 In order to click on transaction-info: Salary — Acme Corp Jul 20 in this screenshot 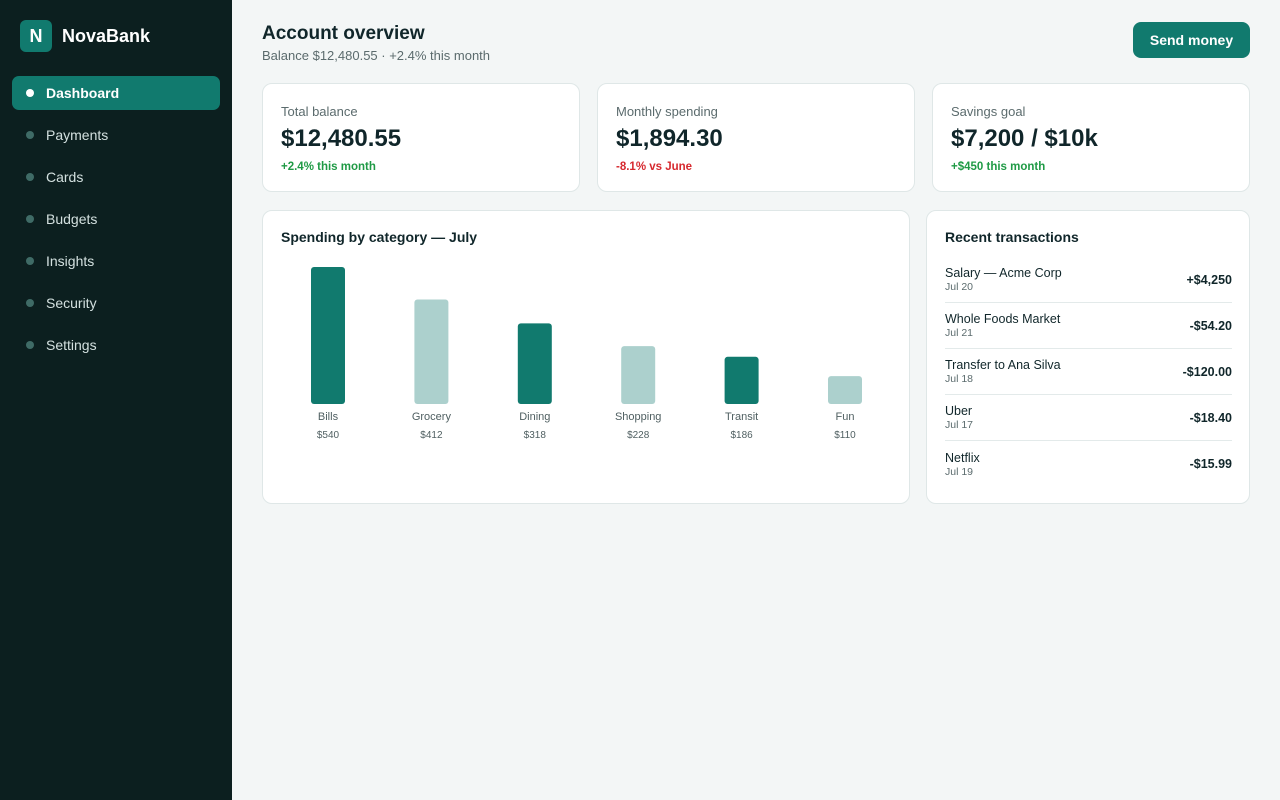, I will do `click(1003, 279)`.